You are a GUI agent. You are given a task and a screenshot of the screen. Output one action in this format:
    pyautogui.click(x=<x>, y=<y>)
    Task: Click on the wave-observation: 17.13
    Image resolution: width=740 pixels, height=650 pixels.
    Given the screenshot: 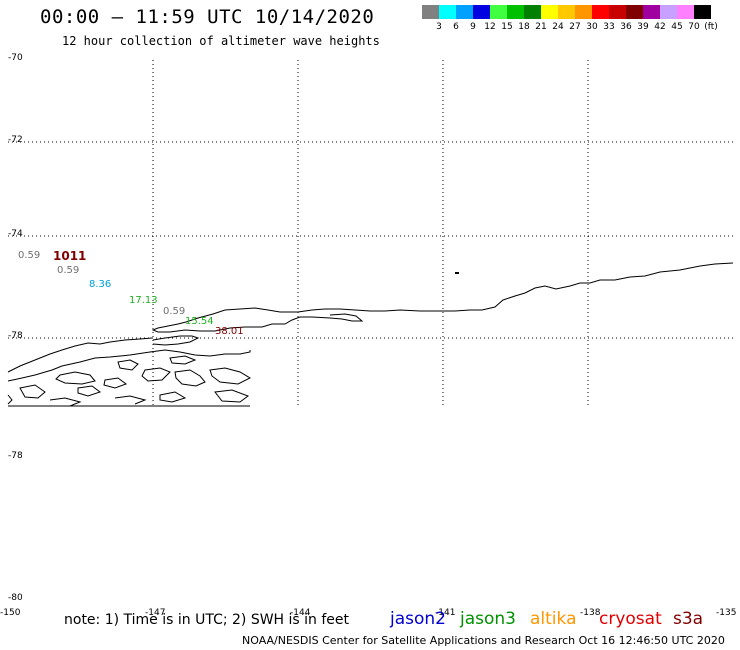 What is the action you would take?
    pyautogui.click(x=143, y=300)
    